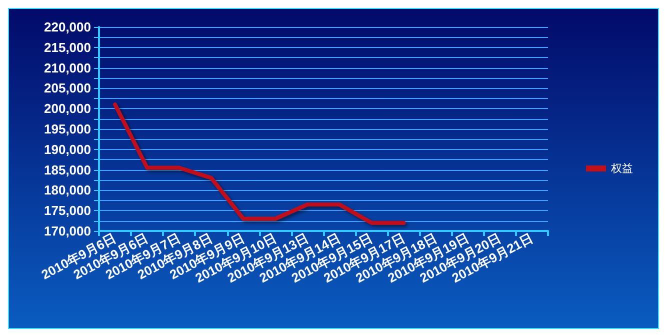 Image resolution: width=665 pixels, height=335 pixels. What do you see at coordinates (67, 88) in the screenshot?
I see `y-tick-label: 205,000` at bounding box center [67, 88].